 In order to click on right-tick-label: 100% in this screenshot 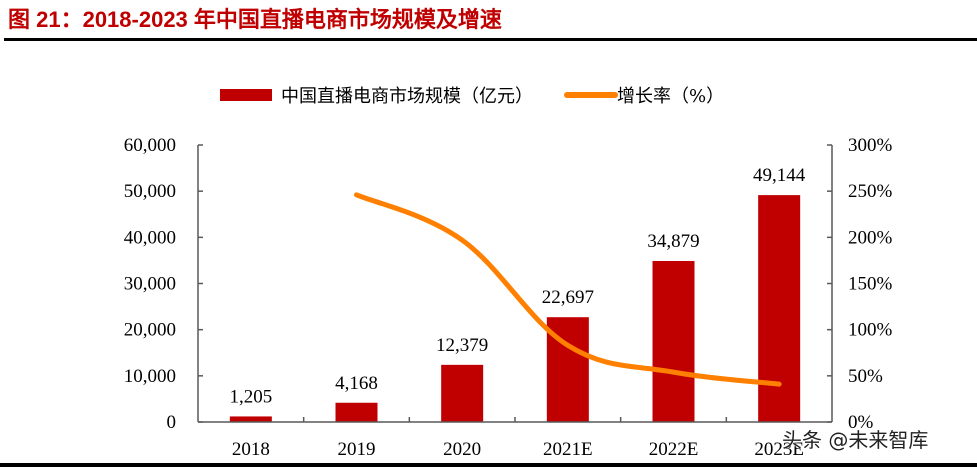, I will do `click(870, 330)`.